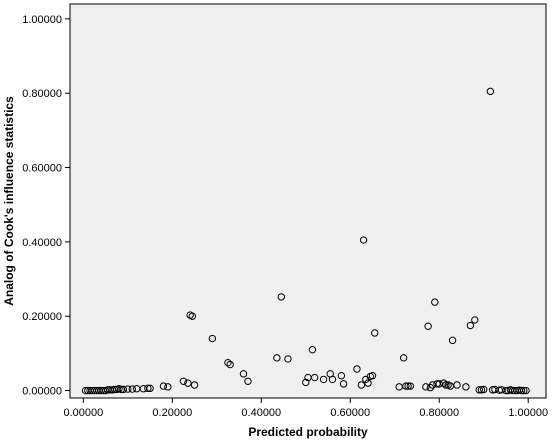 This screenshot has height=441, width=554. I want to click on y-tick-label: 0.60000, so click(42, 169).